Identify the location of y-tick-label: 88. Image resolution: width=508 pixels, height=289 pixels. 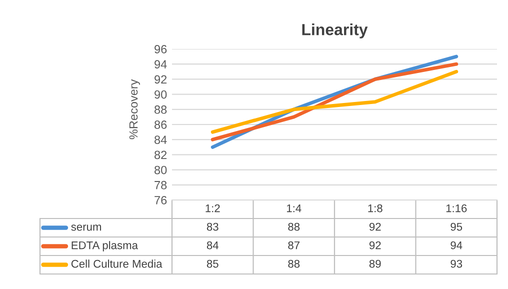
(160, 109).